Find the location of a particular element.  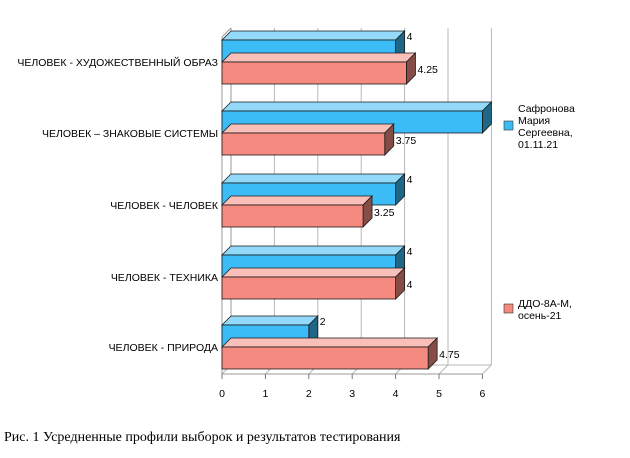

legend-text: ДДО-8А-М, is located at coordinates (545, 304).